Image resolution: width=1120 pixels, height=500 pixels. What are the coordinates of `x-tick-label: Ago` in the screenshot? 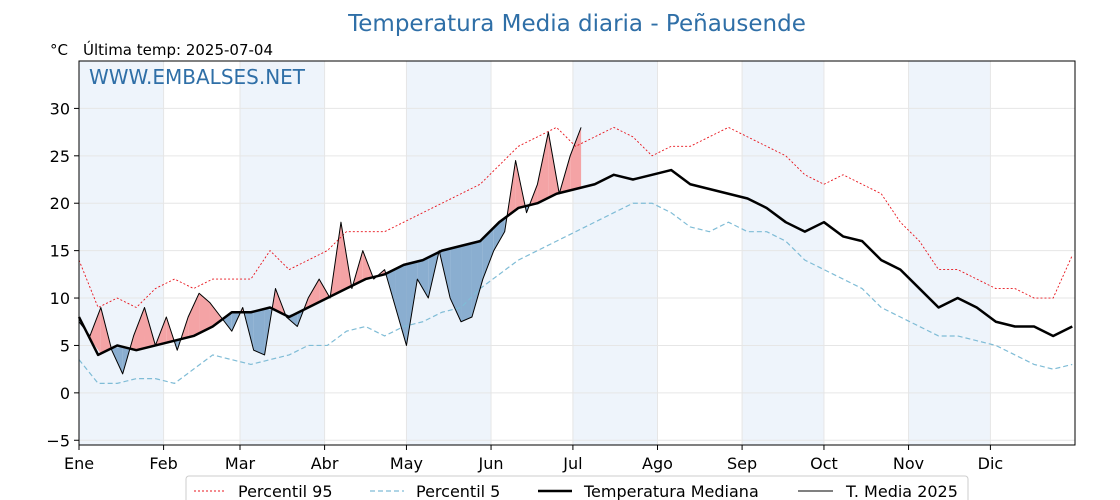 It's located at (657, 463).